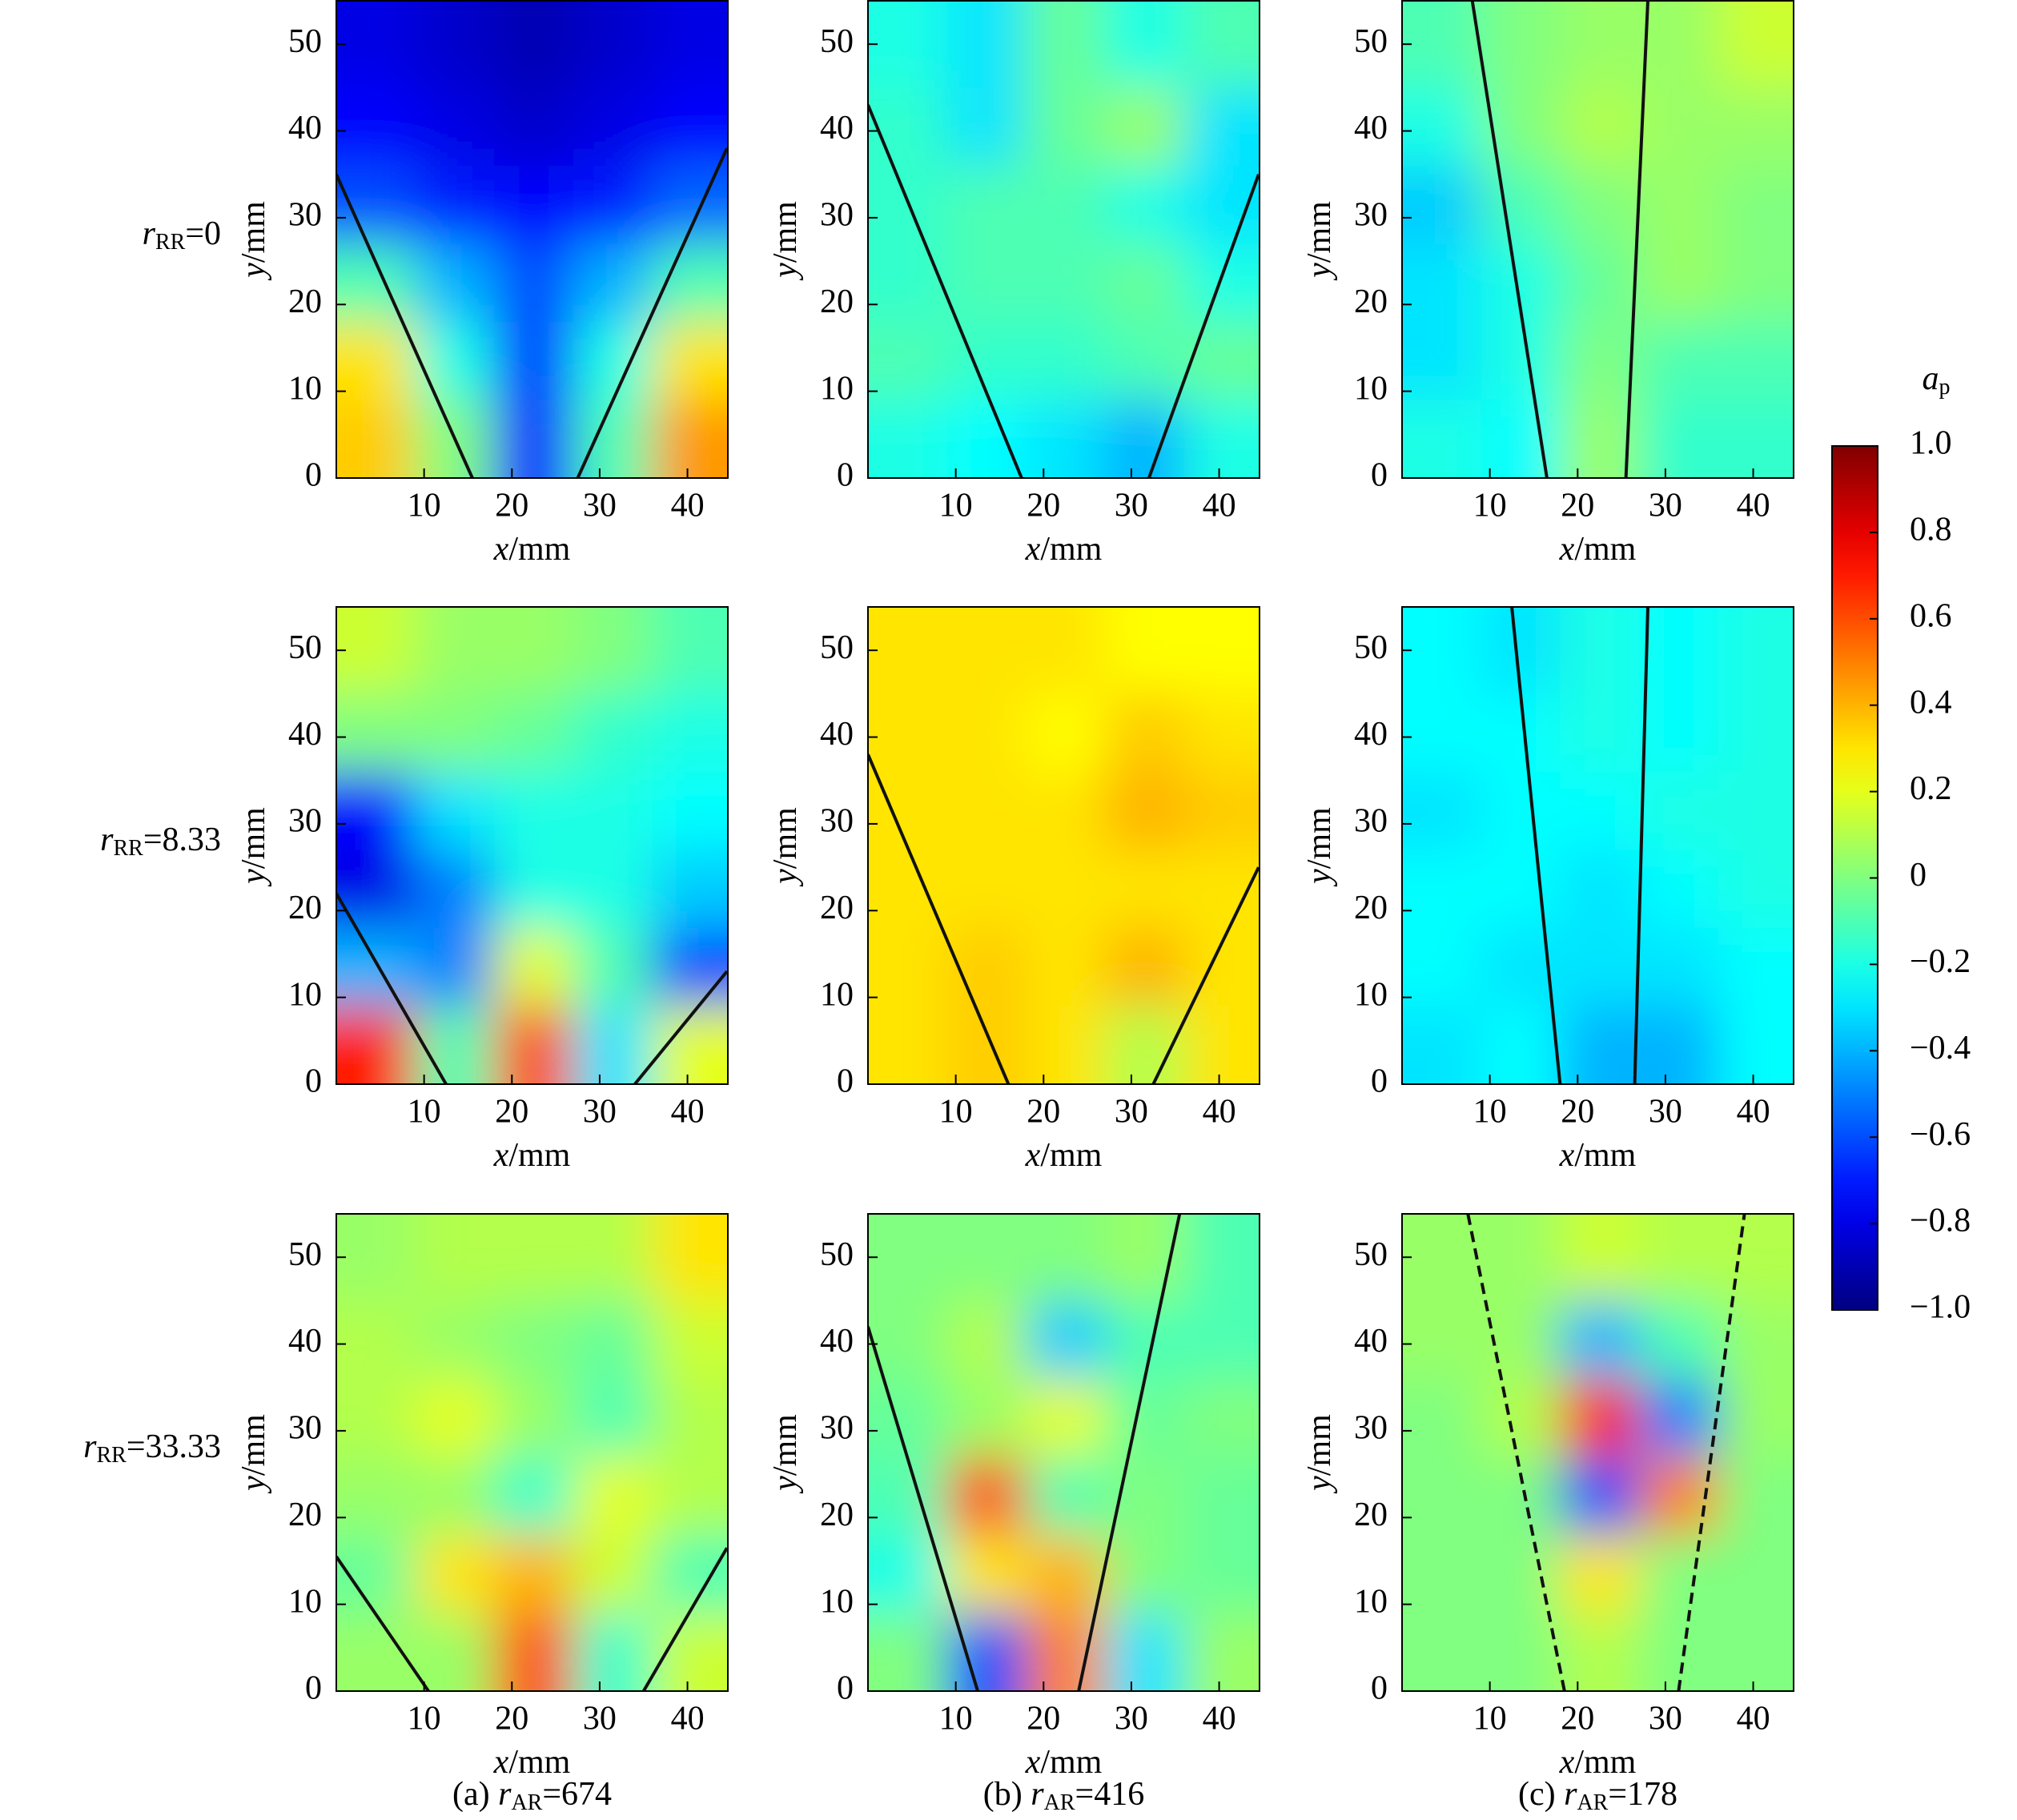 The image size is (2017, 1820). What do you see at coordinates (1063, 1796) in the screenshot?
I see `column-caption: (b) rAR=416` at bounding box center [1063, 1796].